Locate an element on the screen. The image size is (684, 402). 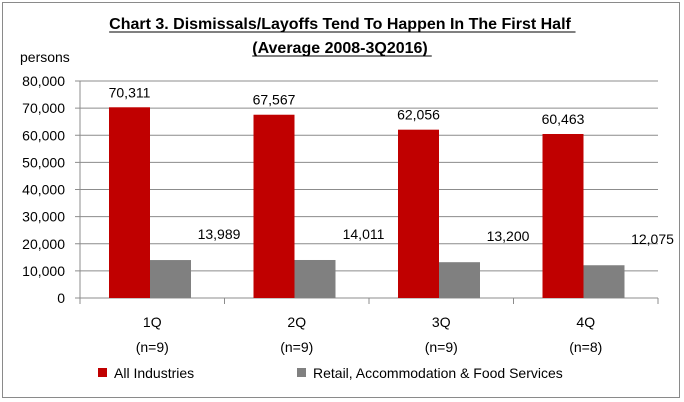
x-category-label: 1Q is located at coordinates (152, 322).